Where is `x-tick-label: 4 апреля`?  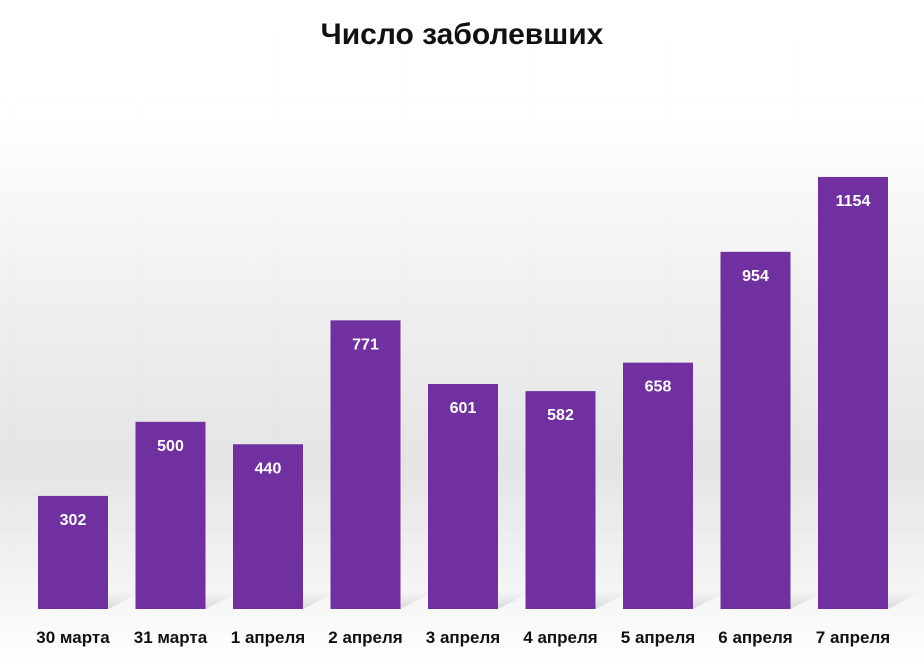 x-tick-label: 4 апреля is located at coordinates (560, 637).